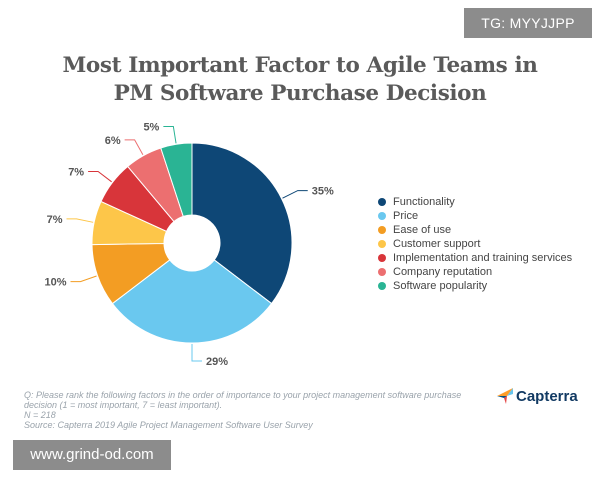 The image size is (600, 480). I want to click on slice-price, so click(192, 301).